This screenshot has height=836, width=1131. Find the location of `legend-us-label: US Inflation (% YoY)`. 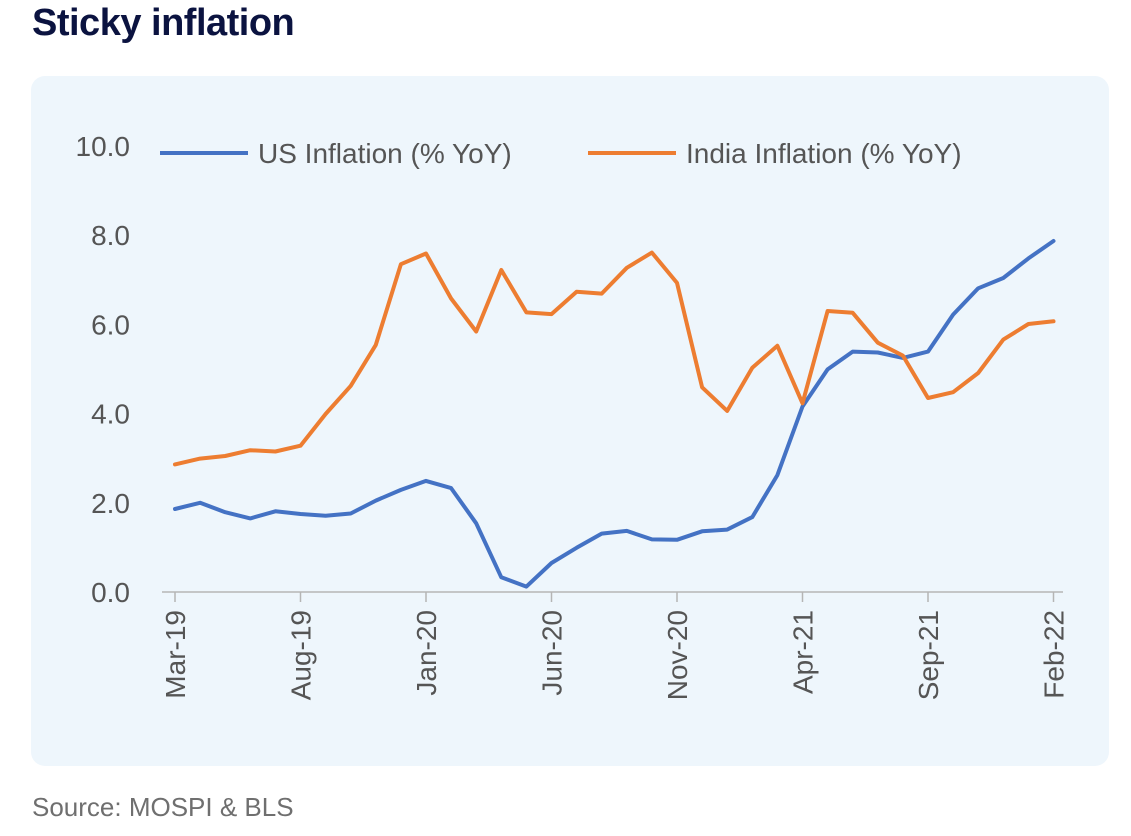

legend-us-label: US Inflation (% YoY) is located at coordinates (385, 153).